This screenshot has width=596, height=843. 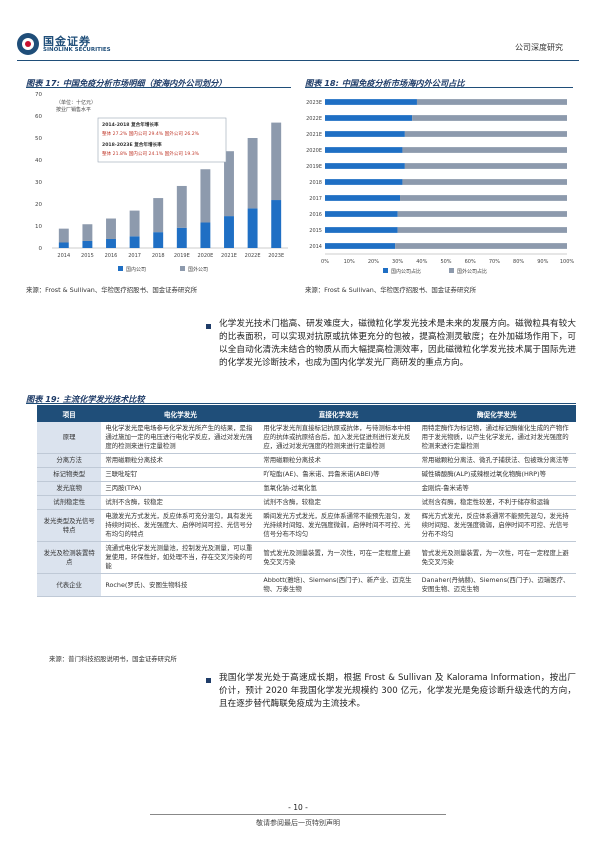 What do you see at coordinates (229, 256) in the screenshot?
I see `x-tick-label: 2021E` at bounding box center [229, 256].